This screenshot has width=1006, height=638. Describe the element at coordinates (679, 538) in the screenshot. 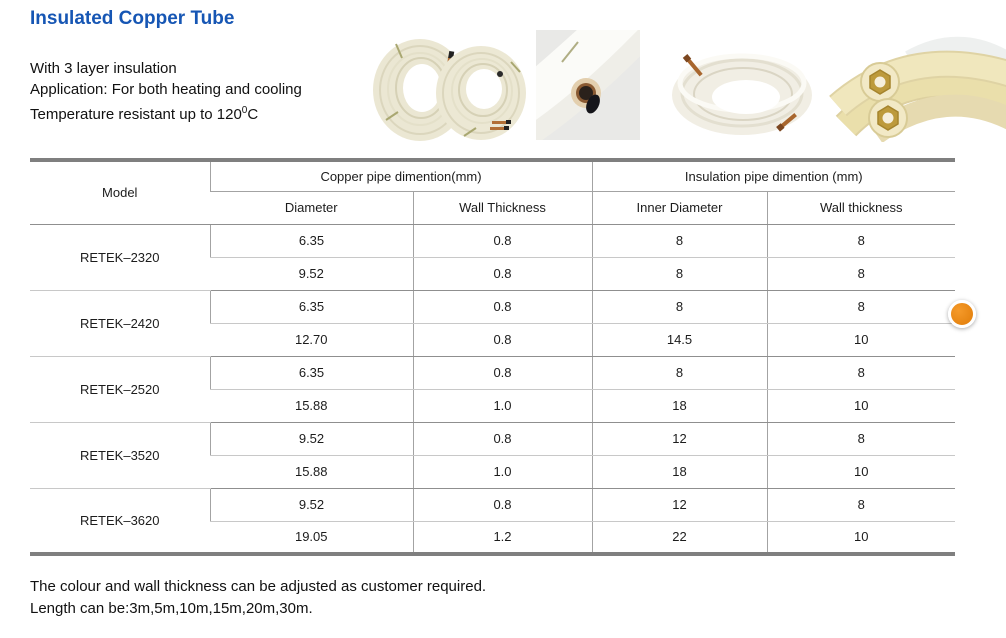

I see `cell-inner-diameter: 22` at that location.